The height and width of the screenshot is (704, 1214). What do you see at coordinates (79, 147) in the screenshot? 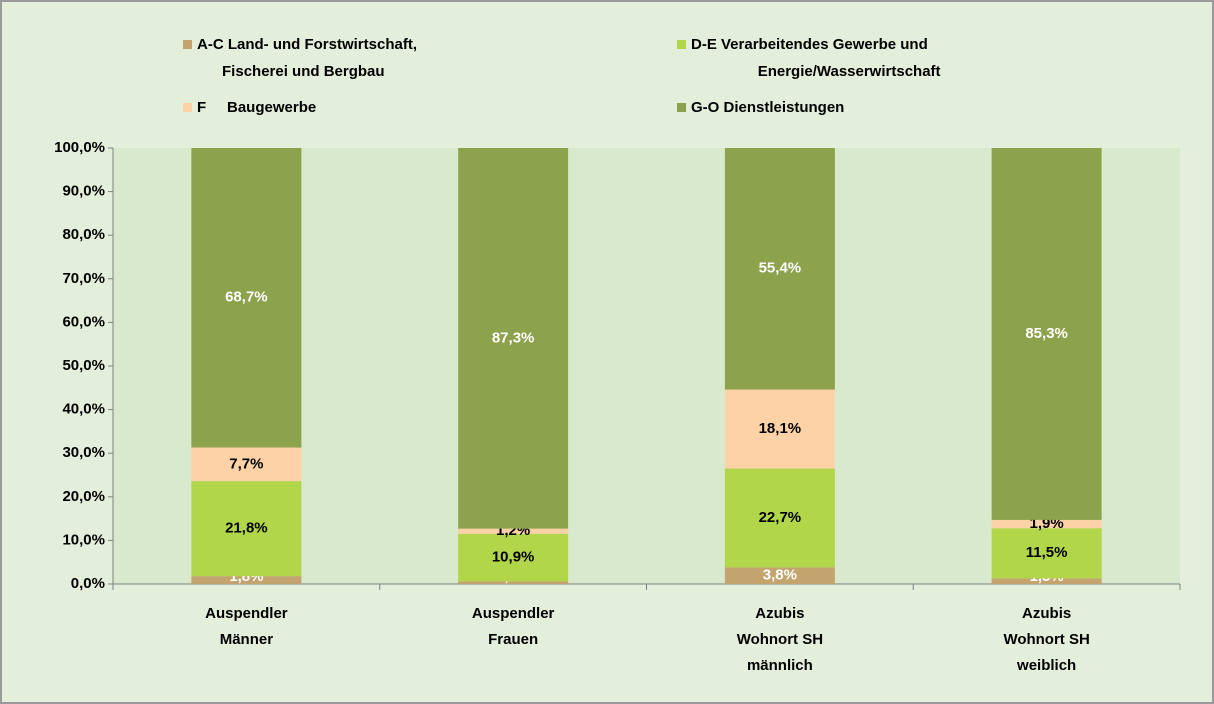
I see `y-tick-label: 100,0%` at bounding box center [79, 147].